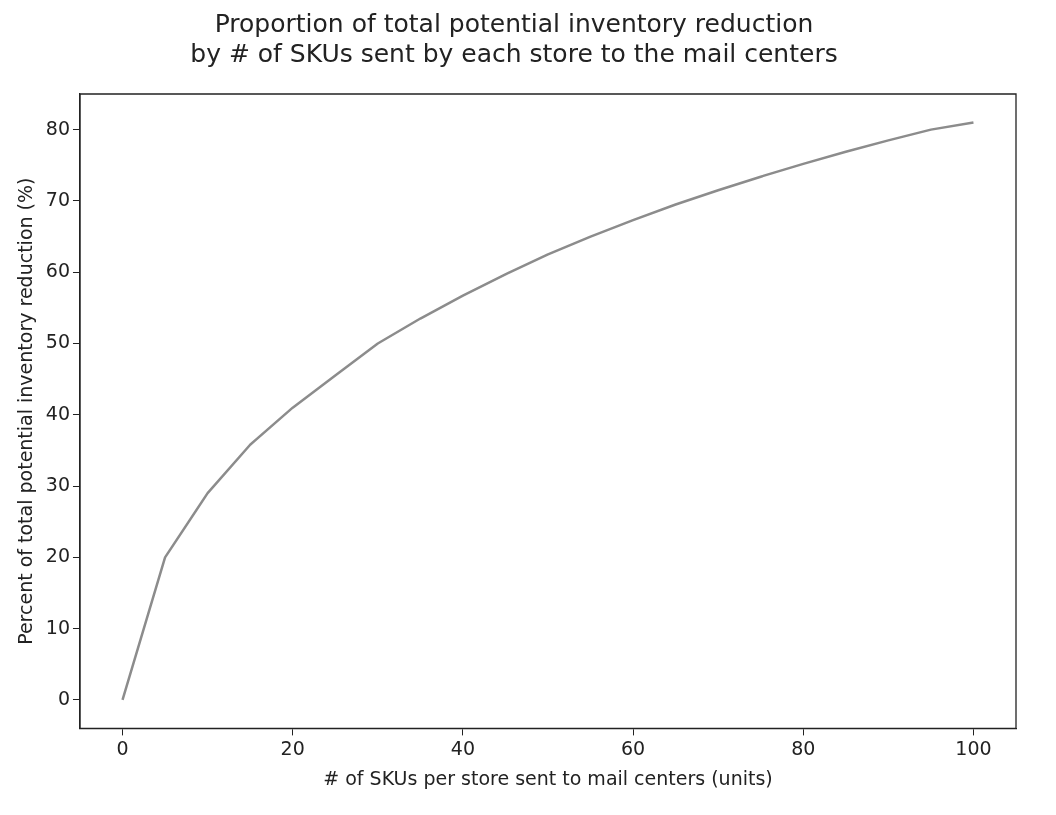 This screenshot has height=815, width=1056. Describe the element at coordinates (633, 747) in the screenshot. I see `x-tick-label: 60` at that location.